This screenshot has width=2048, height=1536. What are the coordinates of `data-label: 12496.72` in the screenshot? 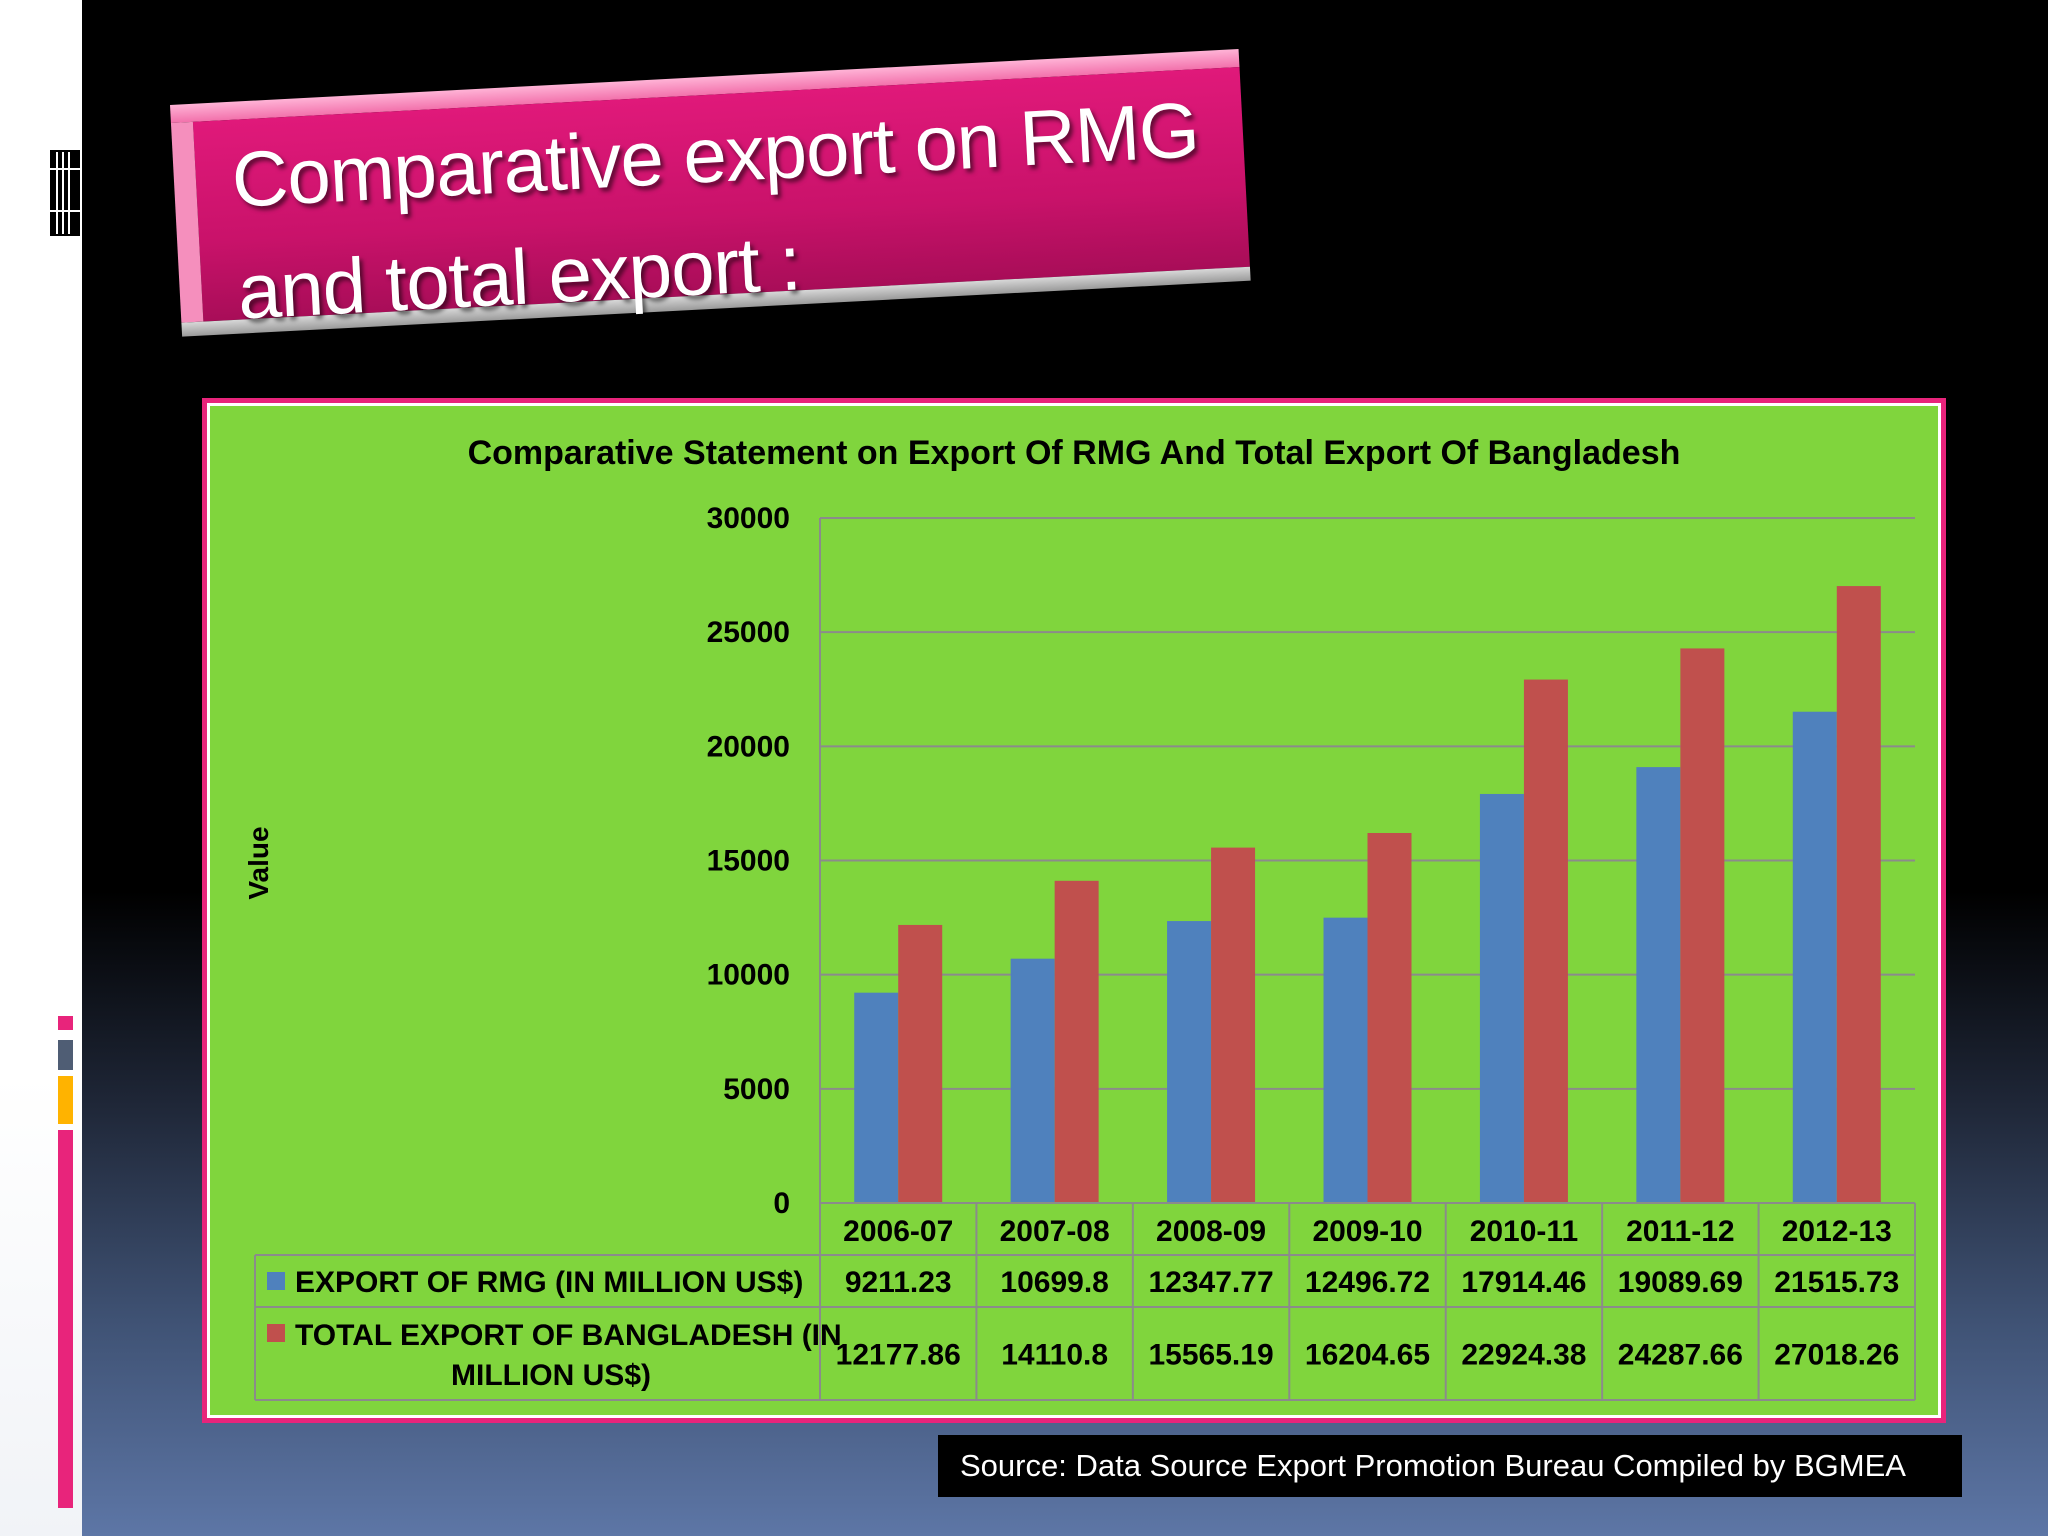 It's located at (1367, 1282).